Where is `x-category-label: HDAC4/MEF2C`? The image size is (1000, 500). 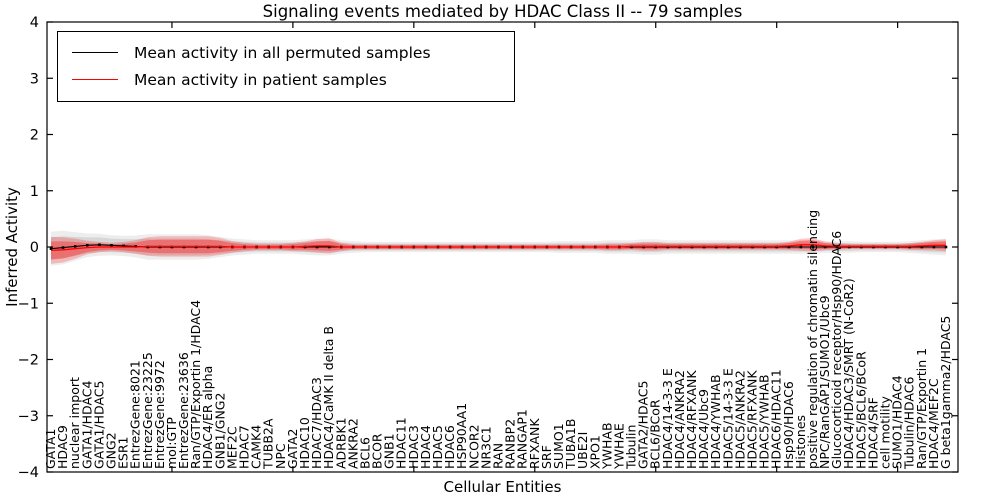 x-category-label: HDAC4/MEF2C is located at coordinates (933, 423).